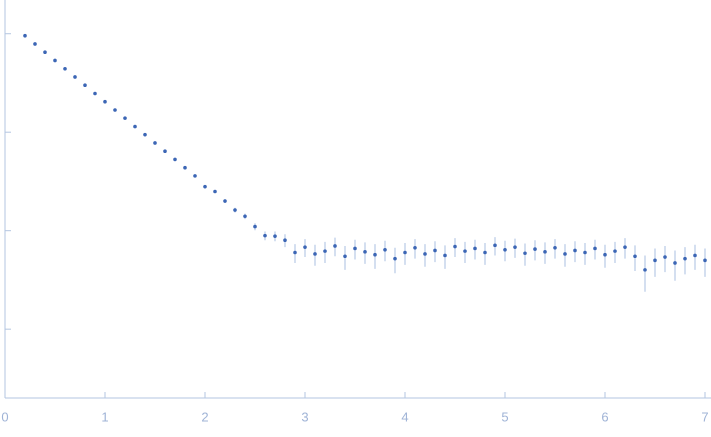 The height and width of the screenshot is (437, 711). Describe the element at coordinates (504, 416) in the screenshot. I see `x-tick-label: 5` at that location.